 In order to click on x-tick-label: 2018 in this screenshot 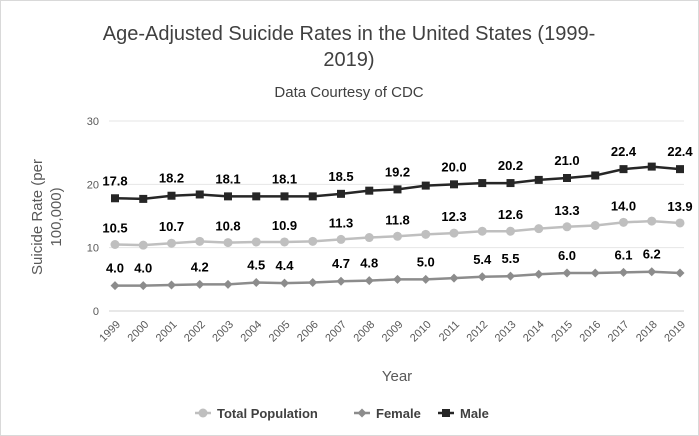, I will do `click(647, 332)`.